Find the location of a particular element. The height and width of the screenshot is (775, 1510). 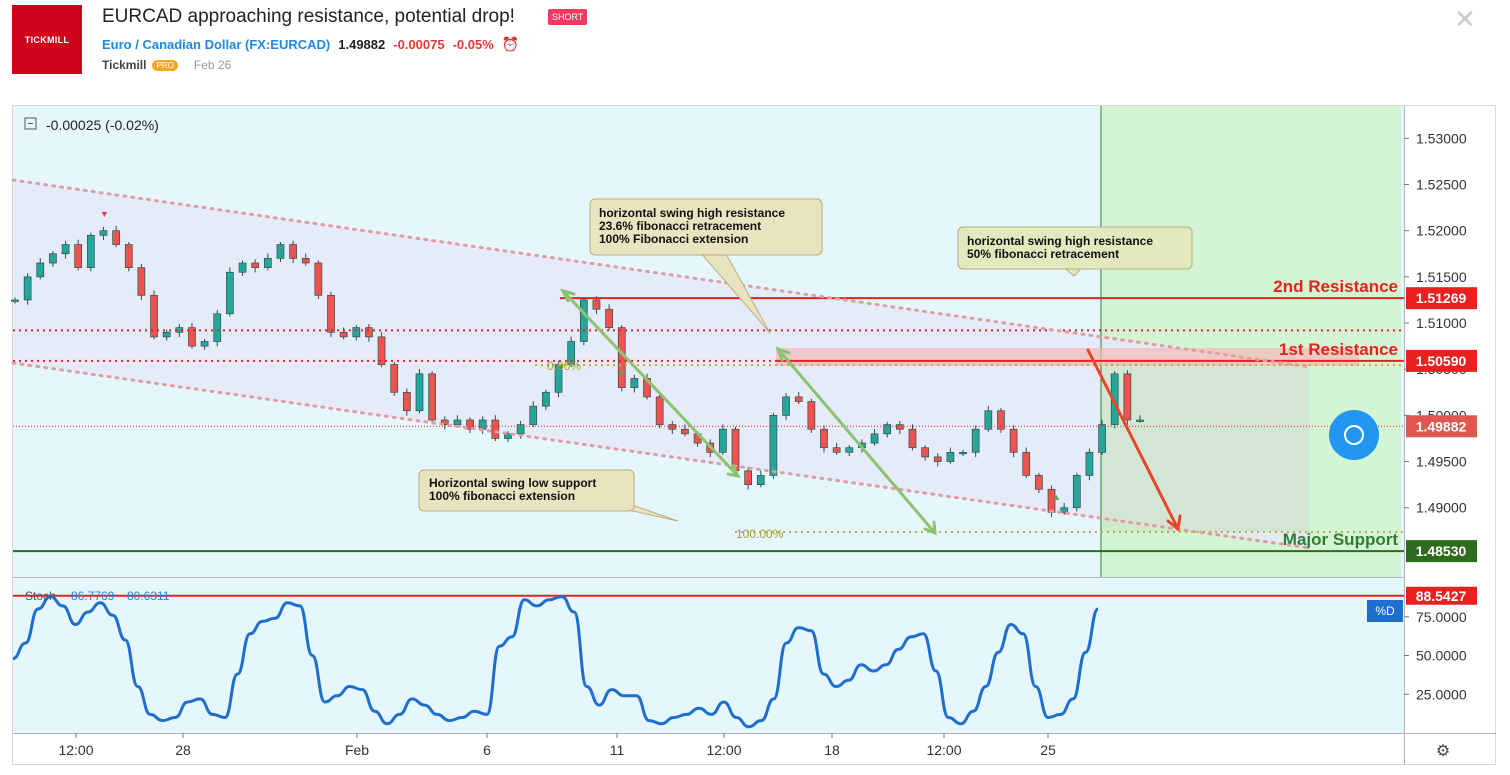

symbol-change-percent: -0.05% is located at coordinates (473, 44).